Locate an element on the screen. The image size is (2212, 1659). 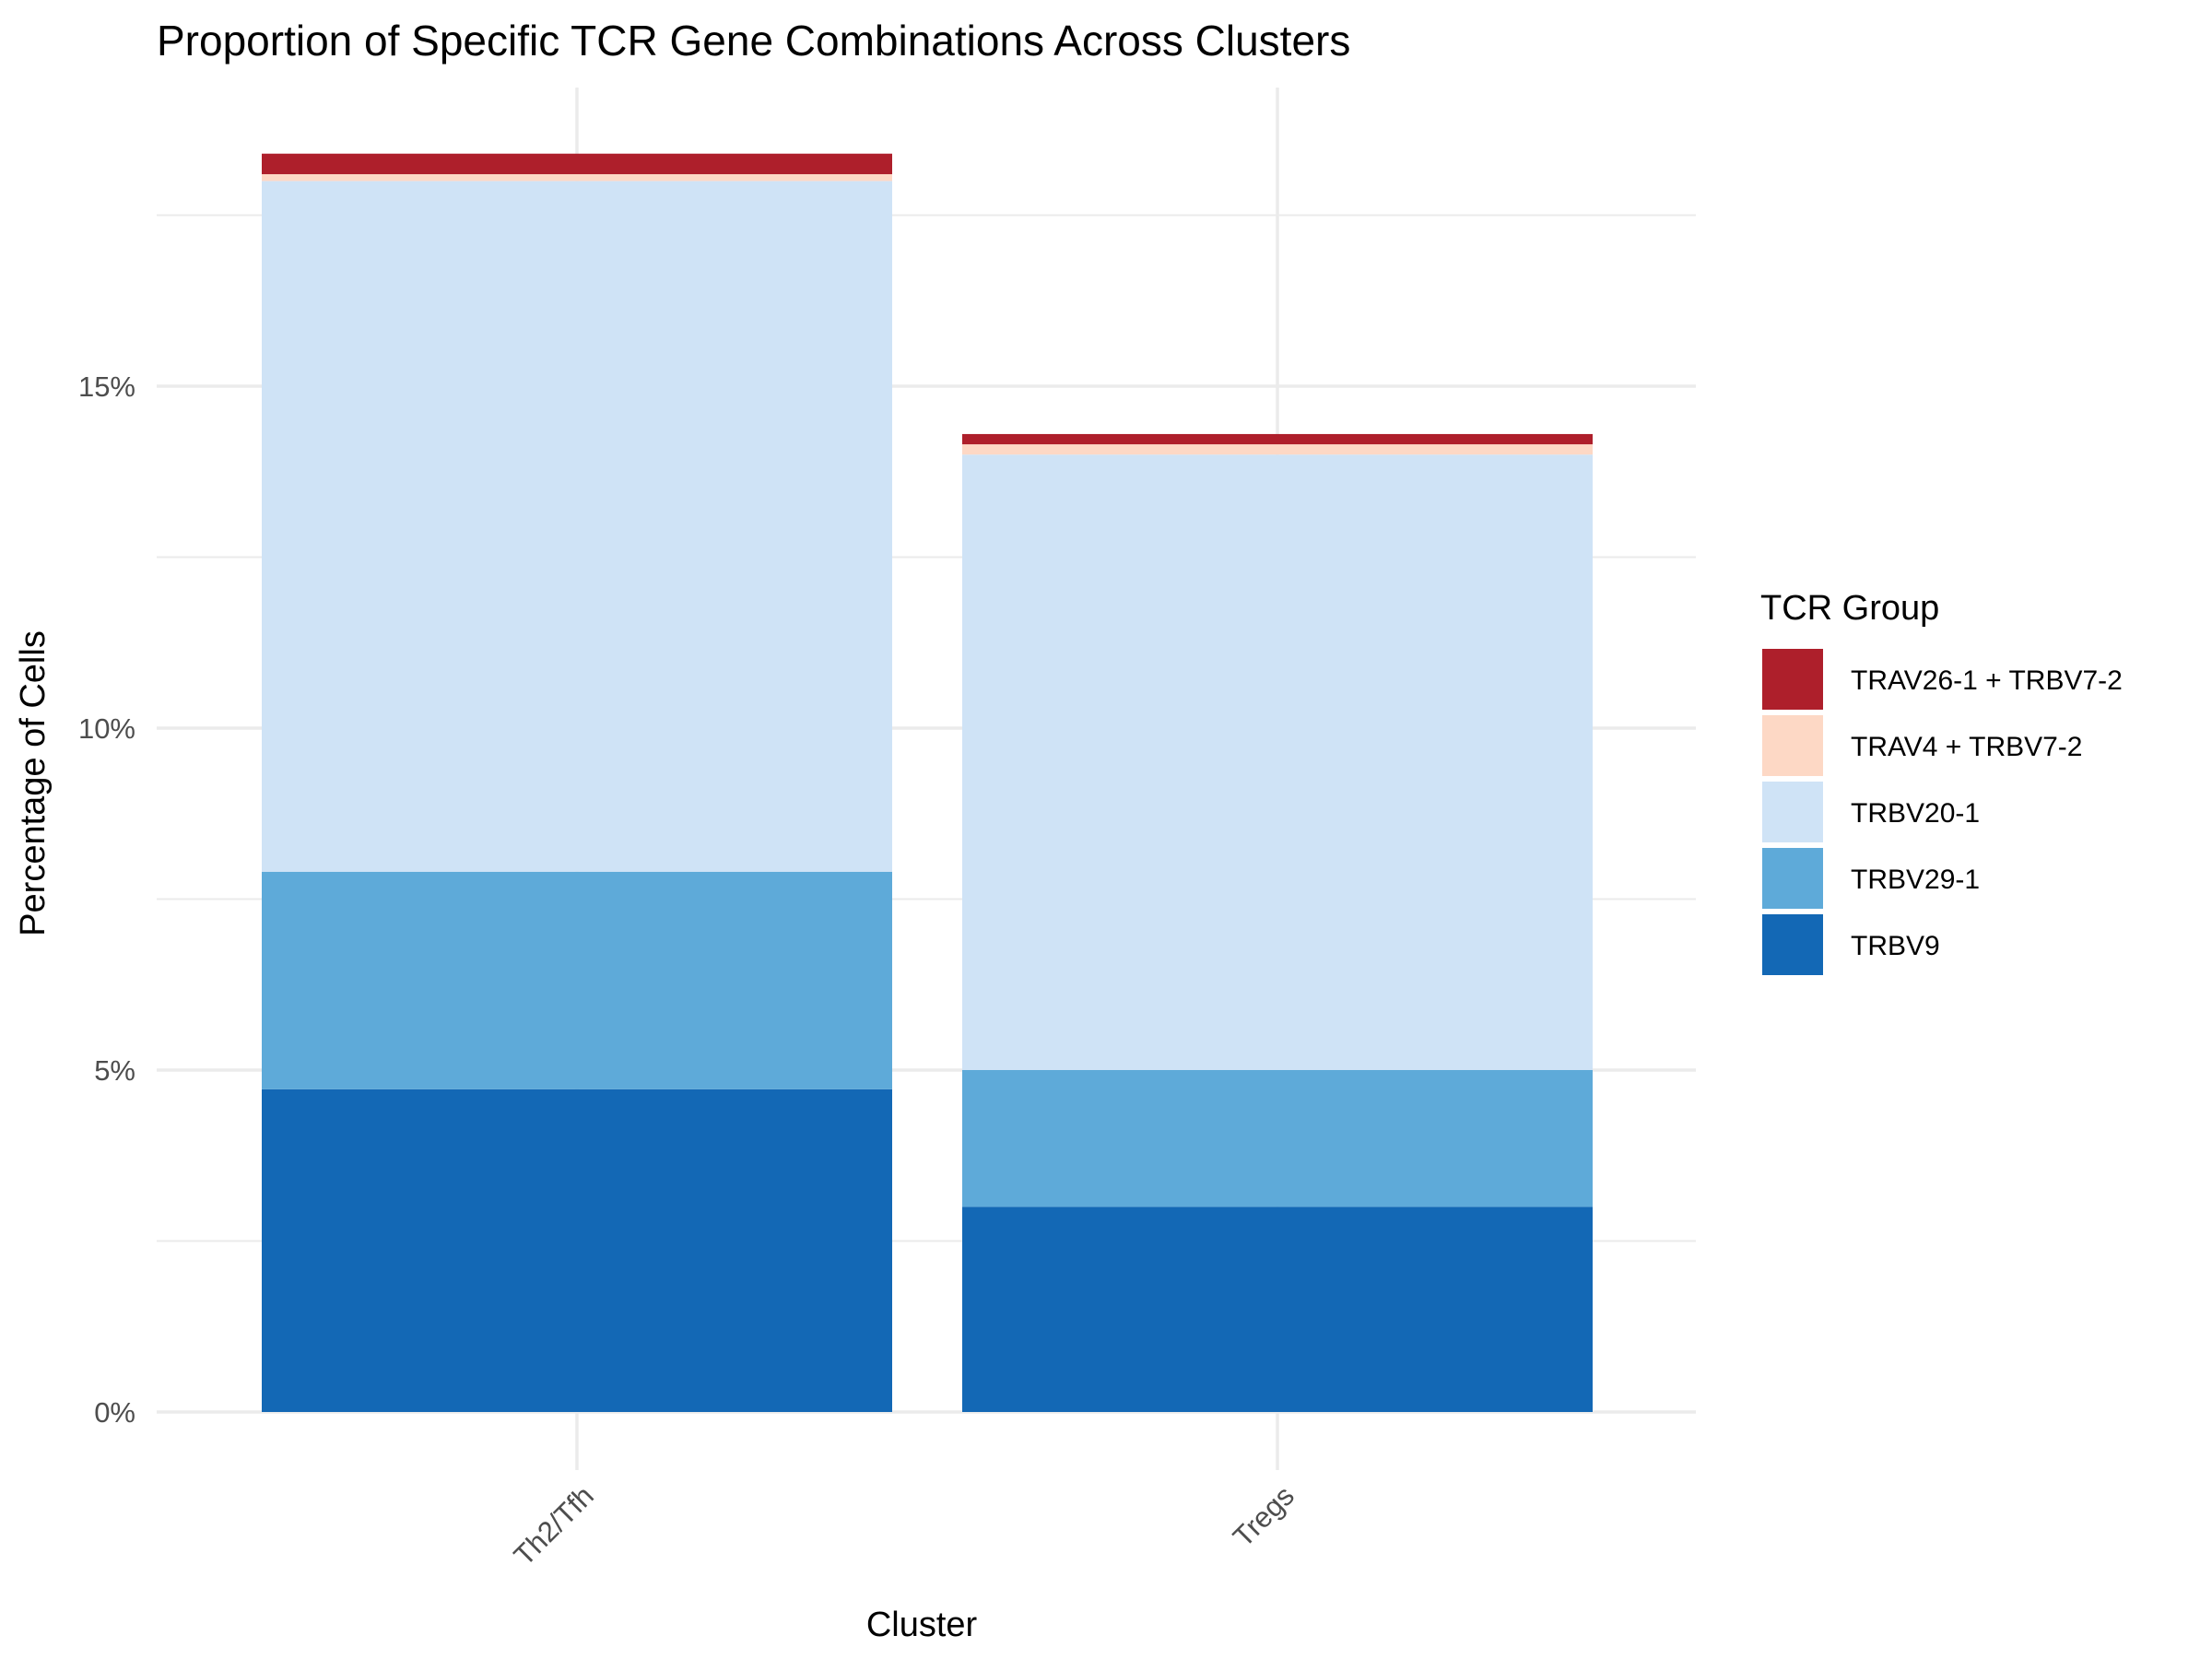
y-tick-label: 5% is located at coordinates (114, 1070).